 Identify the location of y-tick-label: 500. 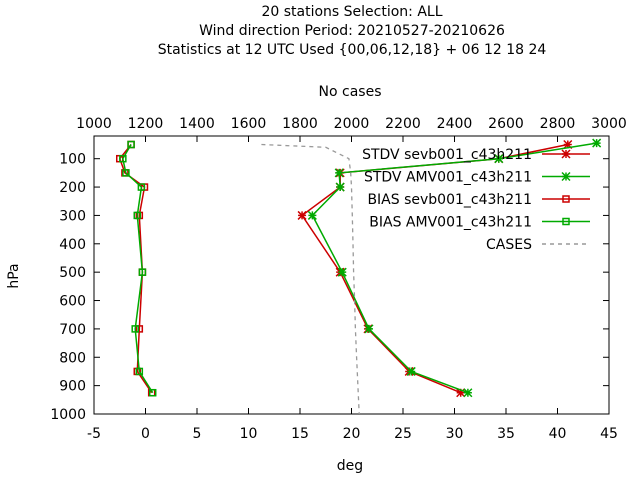
(72, 273).